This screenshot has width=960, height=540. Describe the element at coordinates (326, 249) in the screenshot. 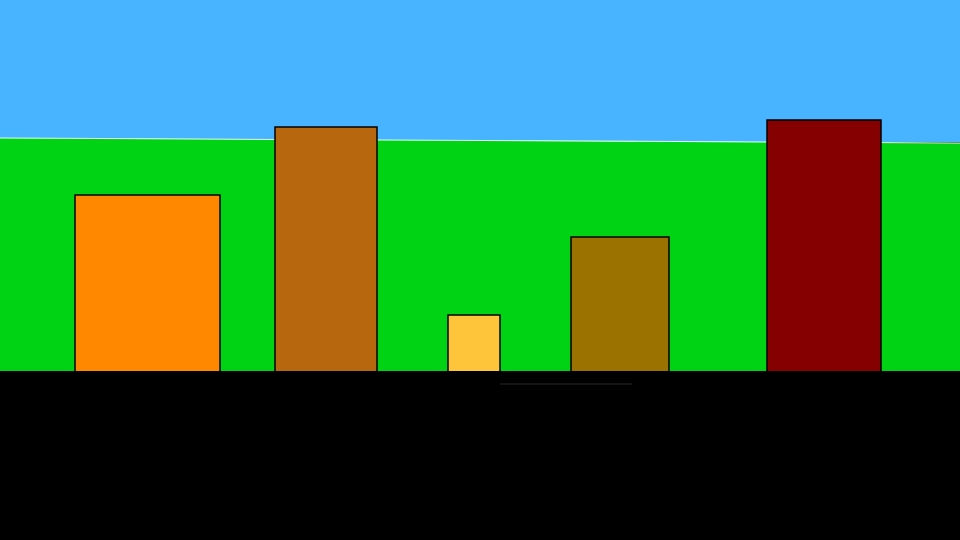

I see `brown-block` at that location.